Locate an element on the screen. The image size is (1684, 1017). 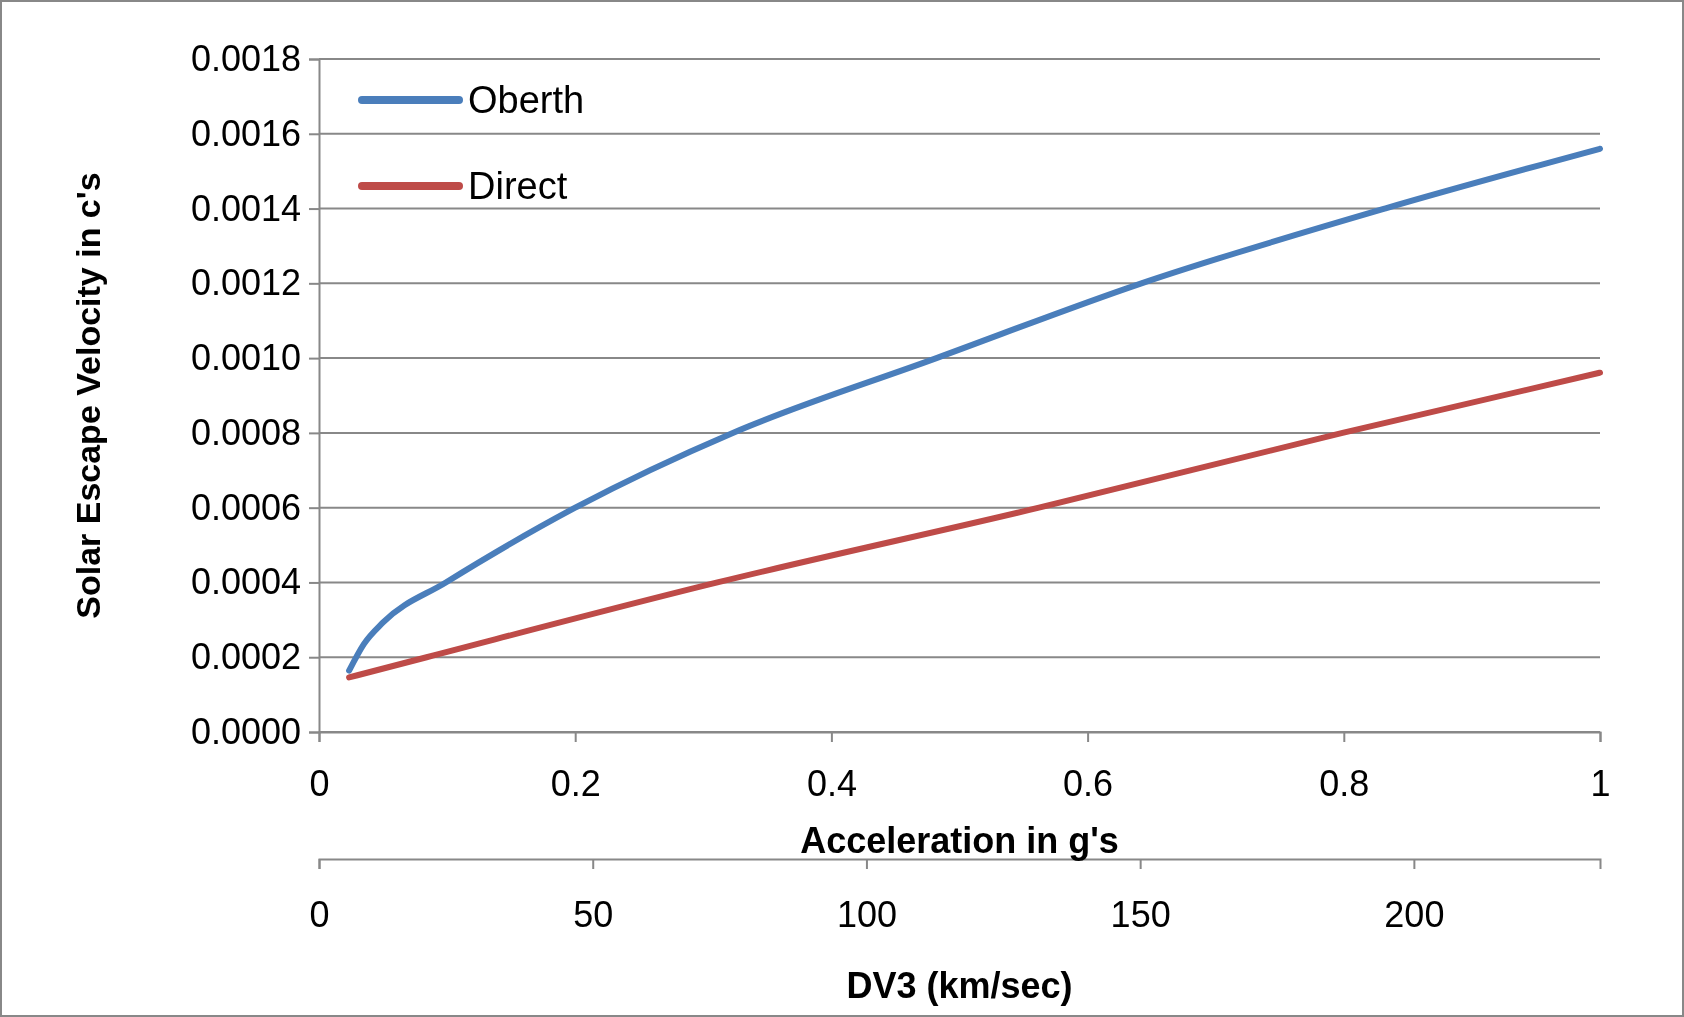
legend-label: Direct is located at coordinates (518, 186).